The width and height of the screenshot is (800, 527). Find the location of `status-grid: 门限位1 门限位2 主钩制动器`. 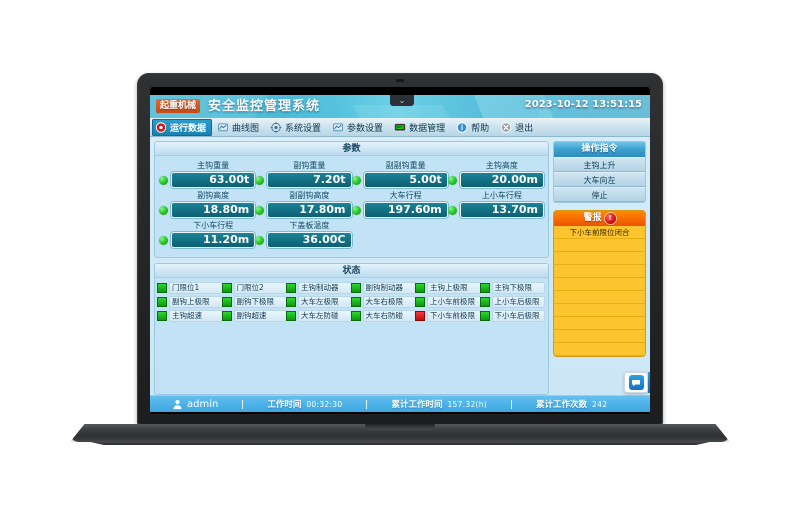

status-grid: 门限位1 门限位2 主钩制动器 is located at coordinates (351, 303).